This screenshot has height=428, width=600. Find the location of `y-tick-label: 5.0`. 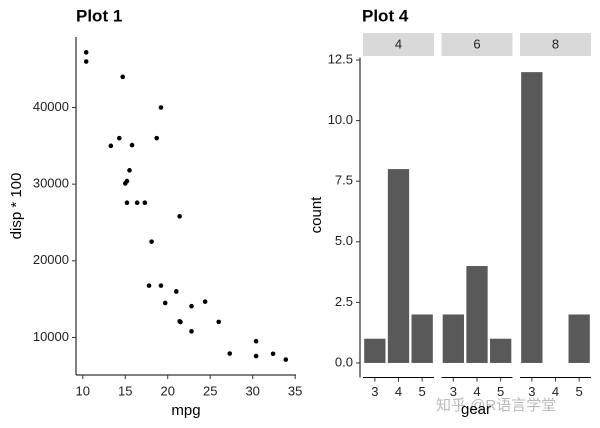

y-tick-label: 5.0 is located at coordinates (344, 240).